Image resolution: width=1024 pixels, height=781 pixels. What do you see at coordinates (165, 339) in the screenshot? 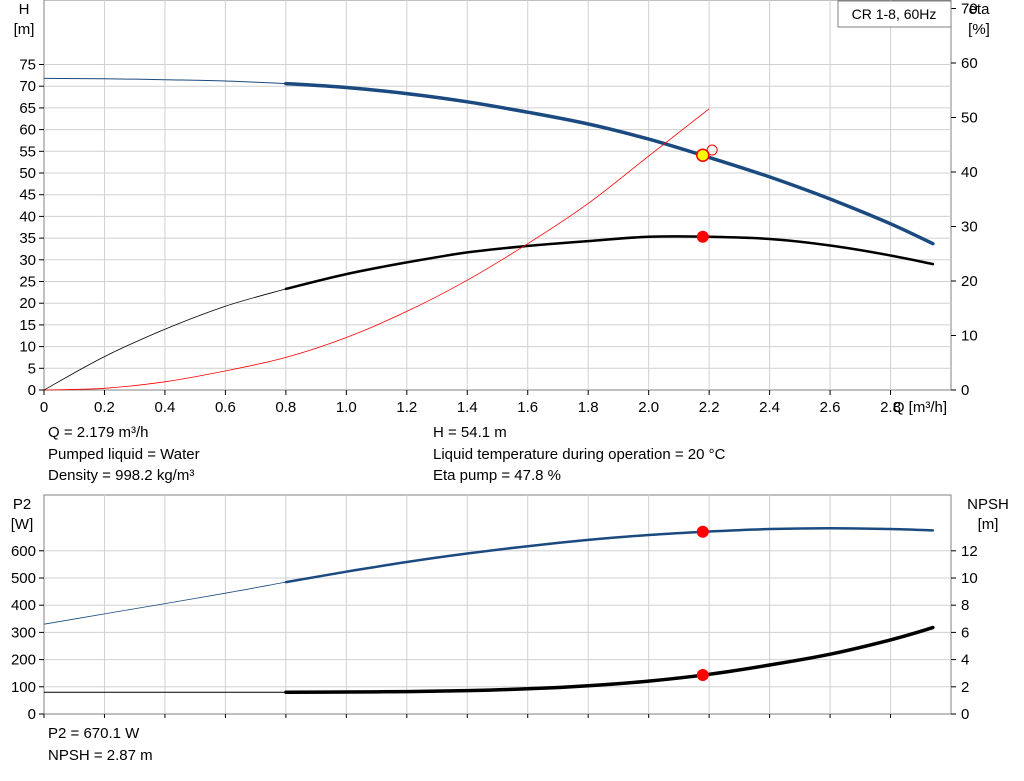
I see `efficiency-curve-extrapolated` at bounding box center [165, 339].